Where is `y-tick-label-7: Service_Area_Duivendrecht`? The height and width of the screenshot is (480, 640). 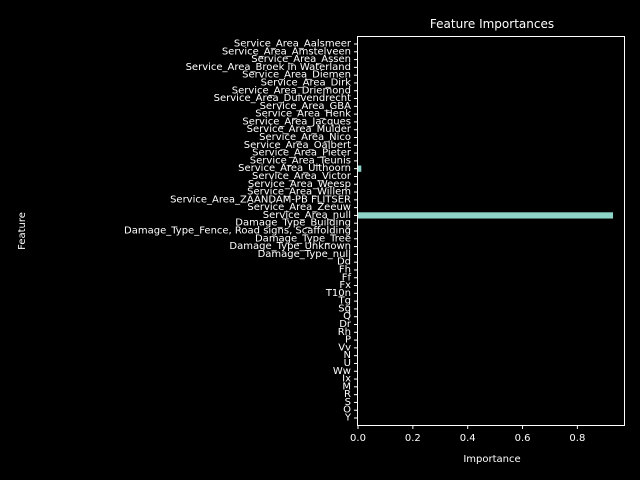
y-tick-label-7: Service_Area_Duivendrecht is located at coordinates (282, 98).